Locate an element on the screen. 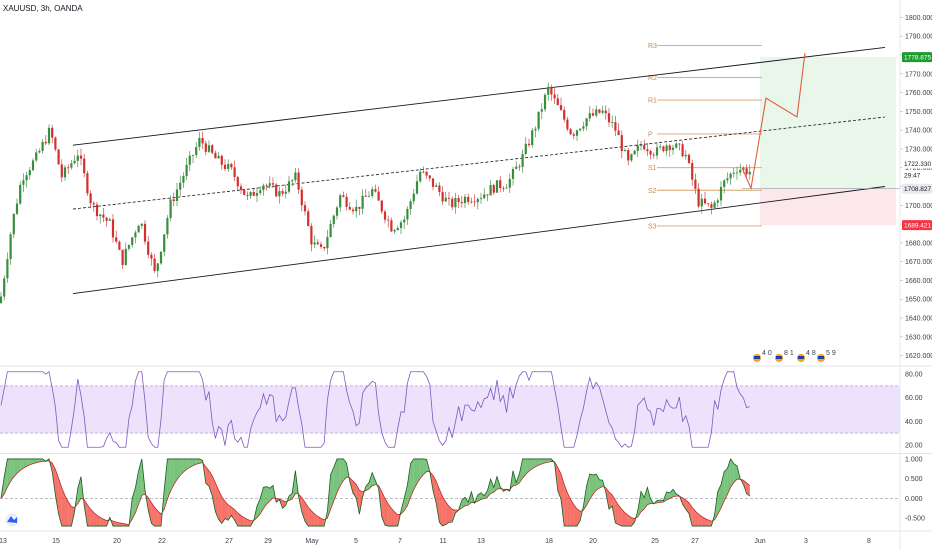 Image resolution: width=932 pixels, height=550 pixels. event-flag-icon: 8 1 is located at coordinates (784, 356).